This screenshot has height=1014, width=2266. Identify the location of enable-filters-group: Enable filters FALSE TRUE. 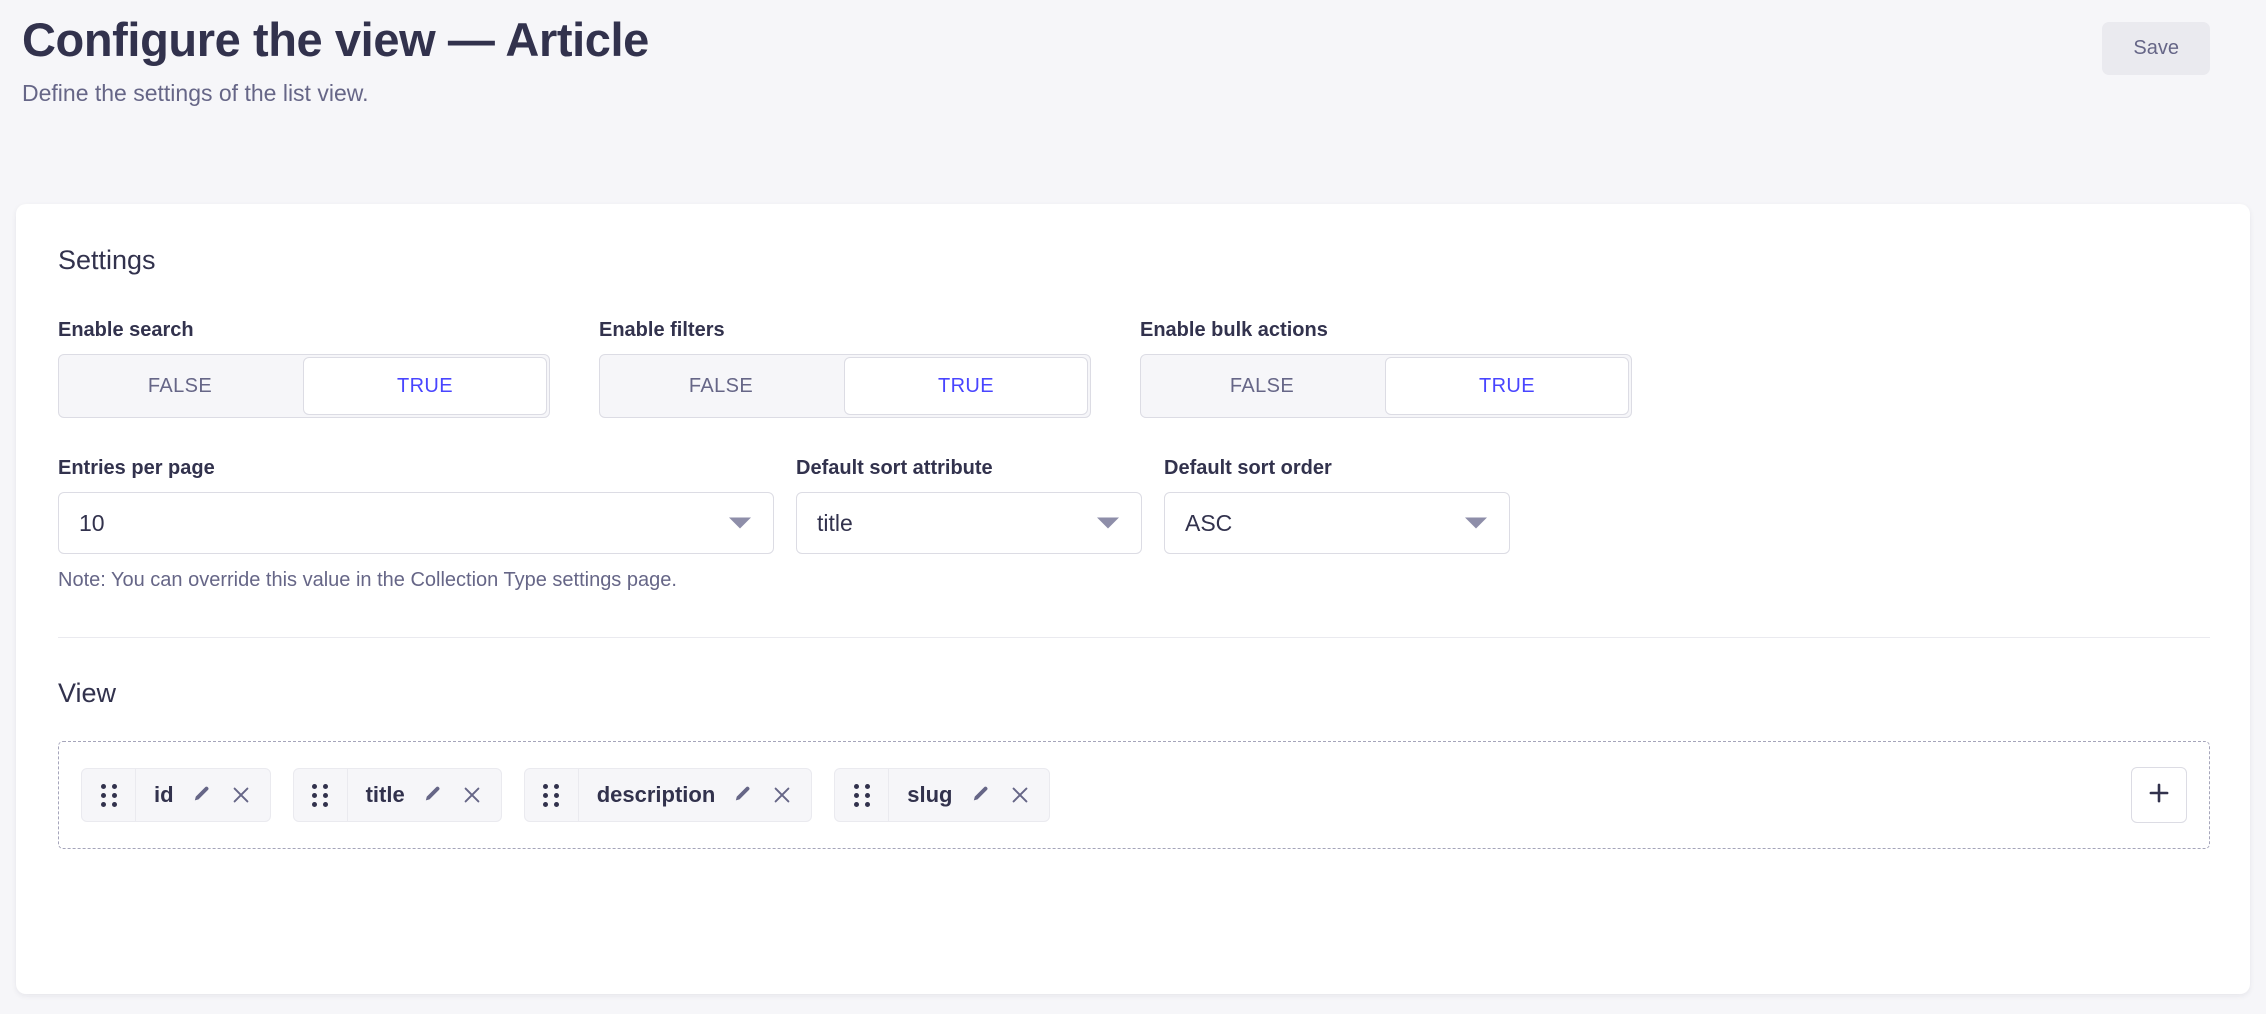
(845, 368).